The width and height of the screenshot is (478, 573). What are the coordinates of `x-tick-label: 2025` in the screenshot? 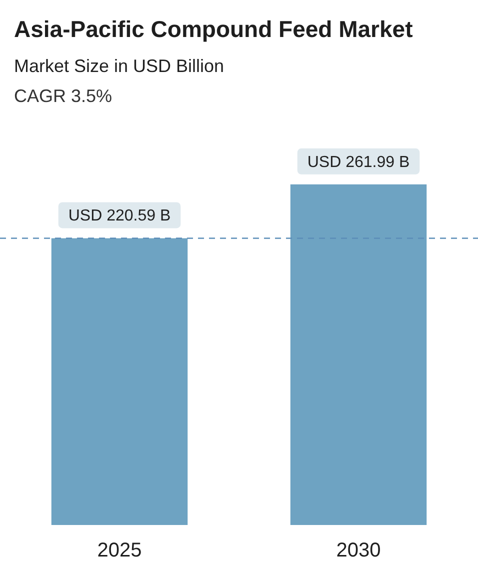 It's located at (119, 551).